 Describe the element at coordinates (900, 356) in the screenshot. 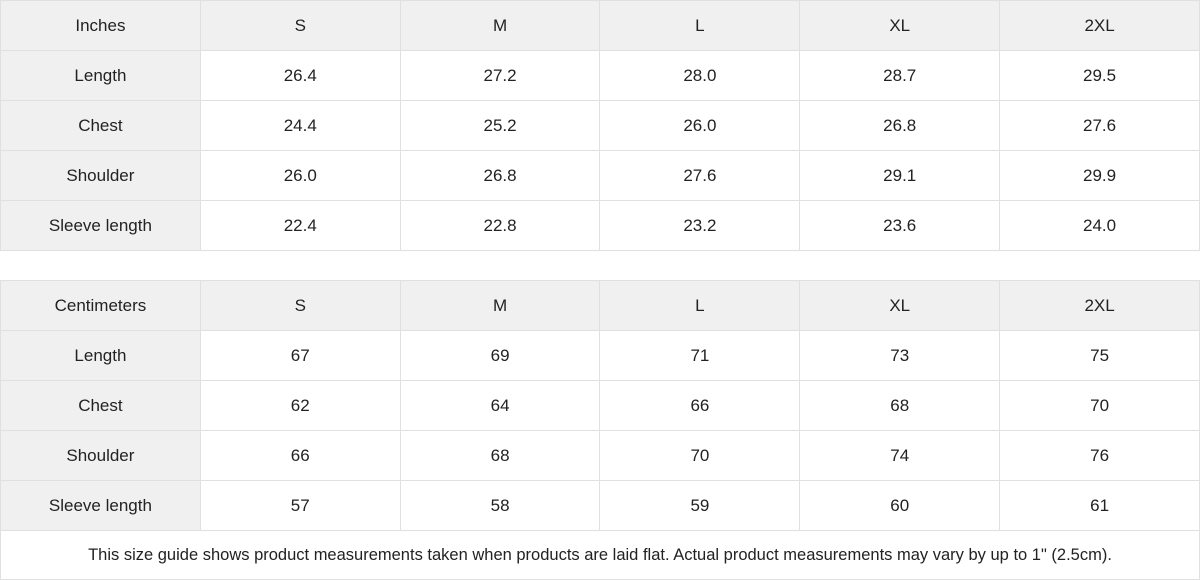

I see `measurement-value-cell: 73` at that location.